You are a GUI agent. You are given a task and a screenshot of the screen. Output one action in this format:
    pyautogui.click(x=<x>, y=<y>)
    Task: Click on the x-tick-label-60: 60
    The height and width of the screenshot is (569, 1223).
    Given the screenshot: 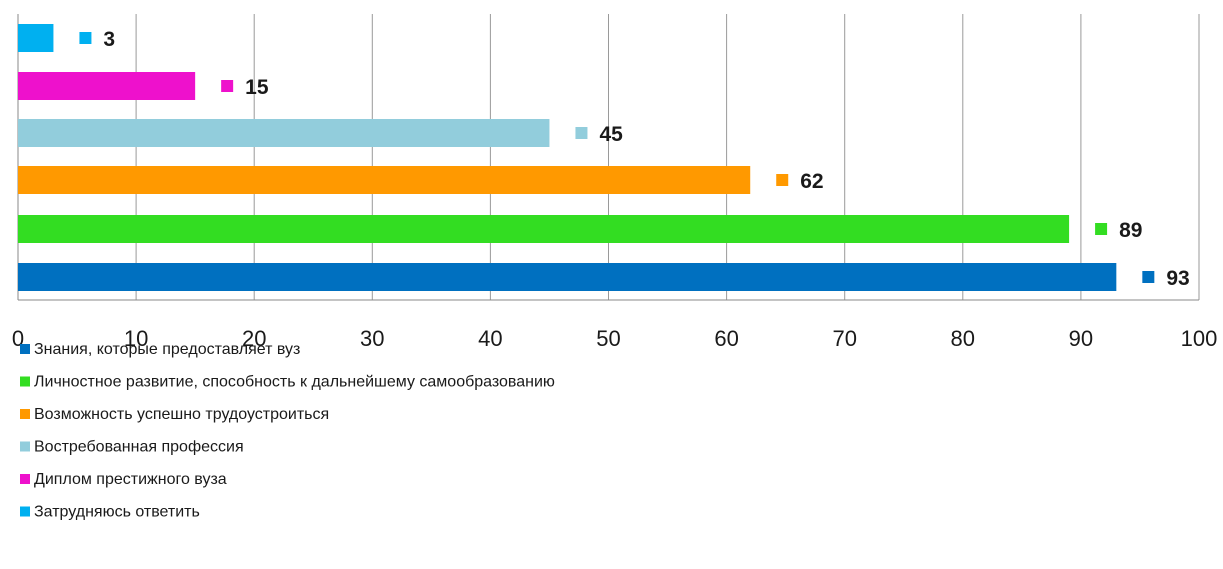 What is the action you would take?
    pyautogui.click(x=726, y=338)
    